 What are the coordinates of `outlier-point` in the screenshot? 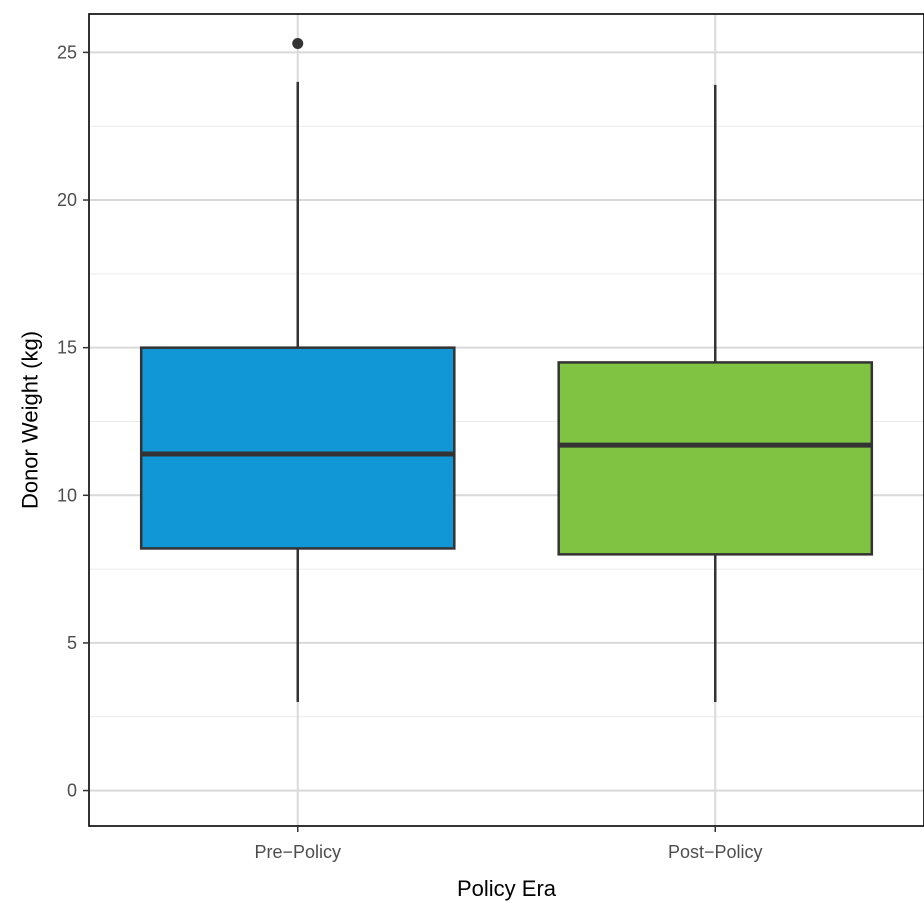 It's located at (298, 44).